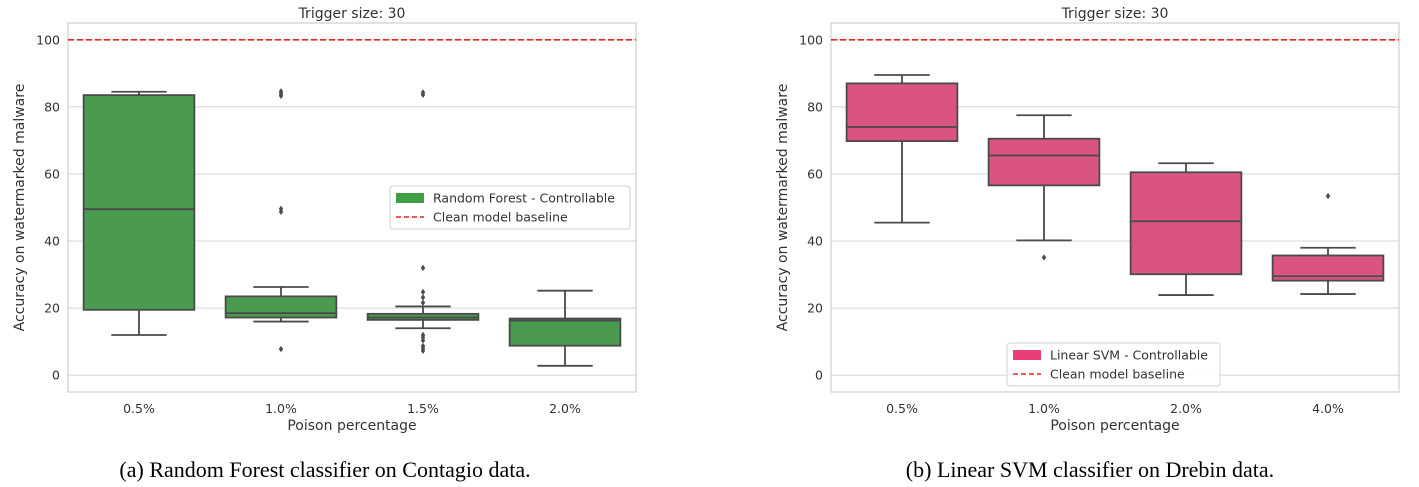 The height and width of the screenshot is (487, 1419). I want to click on x-tick-label: 1.5%, so click(423, 408).